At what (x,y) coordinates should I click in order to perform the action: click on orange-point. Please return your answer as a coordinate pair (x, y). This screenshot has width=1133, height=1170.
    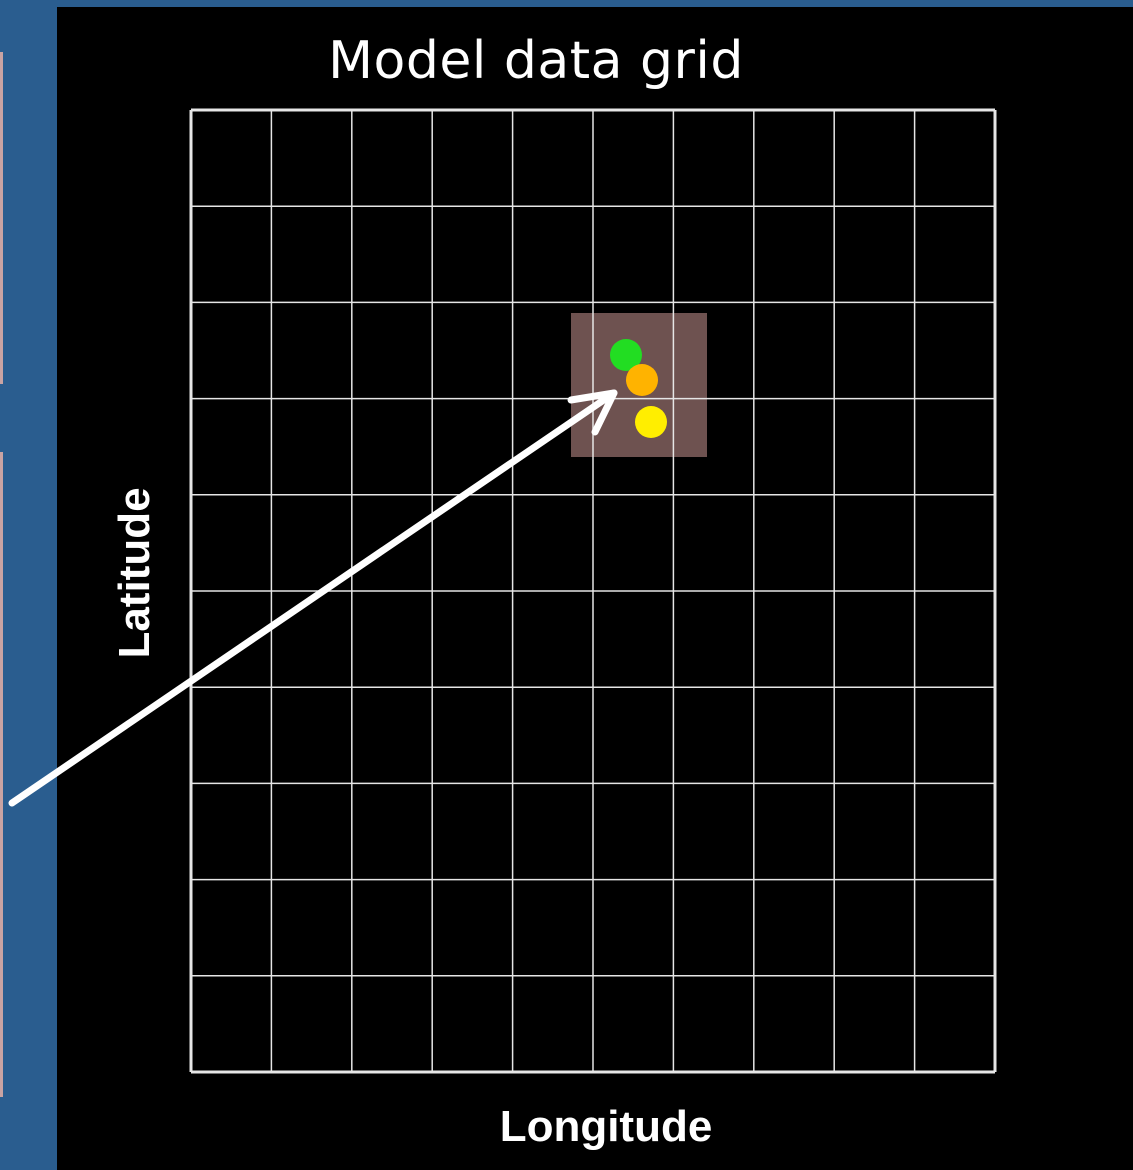
    Looking at the image, I should click on (642, 380).